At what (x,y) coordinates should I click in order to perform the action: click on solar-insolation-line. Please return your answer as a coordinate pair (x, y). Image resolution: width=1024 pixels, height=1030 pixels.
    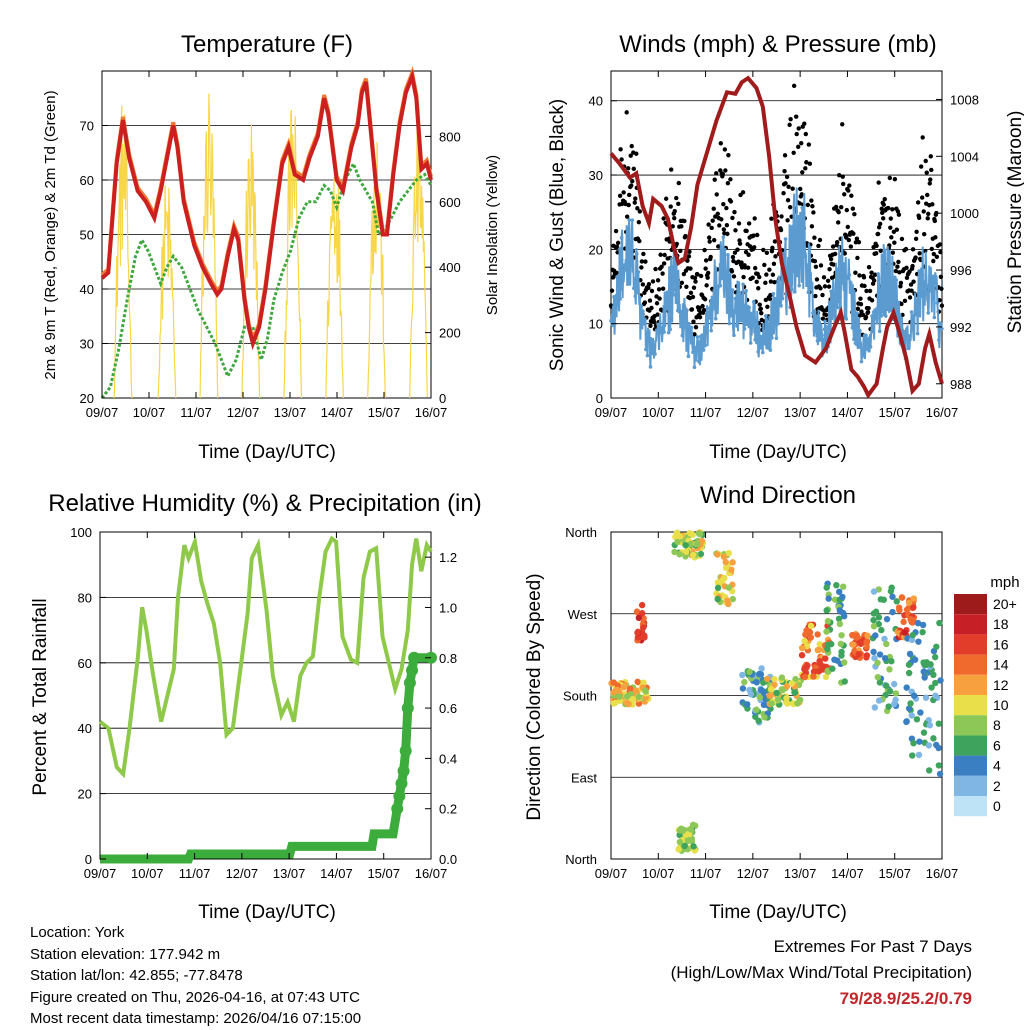
    Looking at the image, I should click on (123, 252).